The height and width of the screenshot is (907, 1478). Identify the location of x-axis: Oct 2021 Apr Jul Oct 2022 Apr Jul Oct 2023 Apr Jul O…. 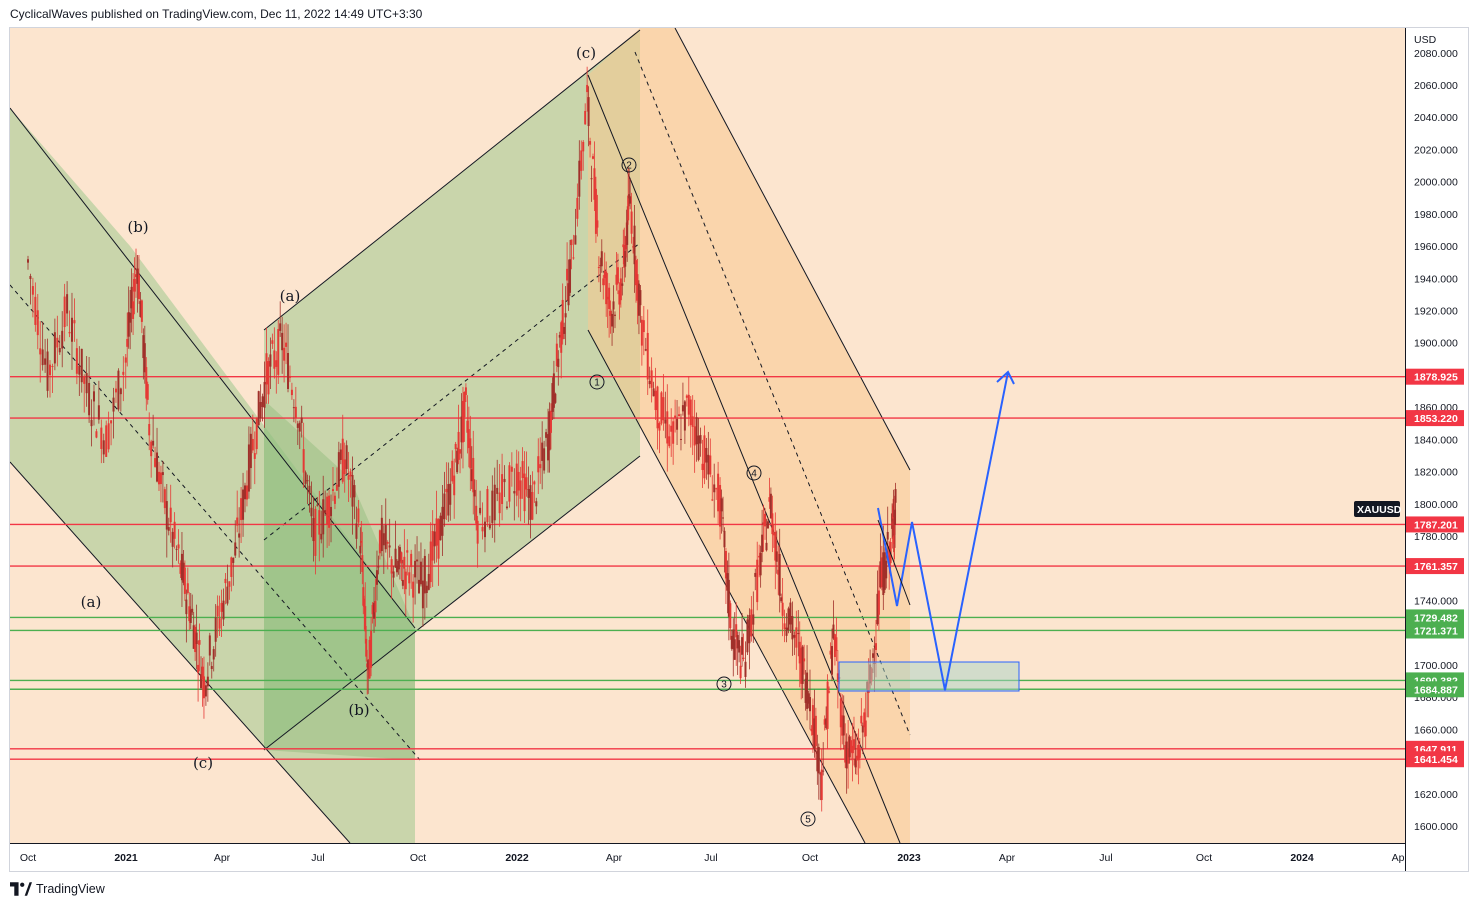
(712, 858).